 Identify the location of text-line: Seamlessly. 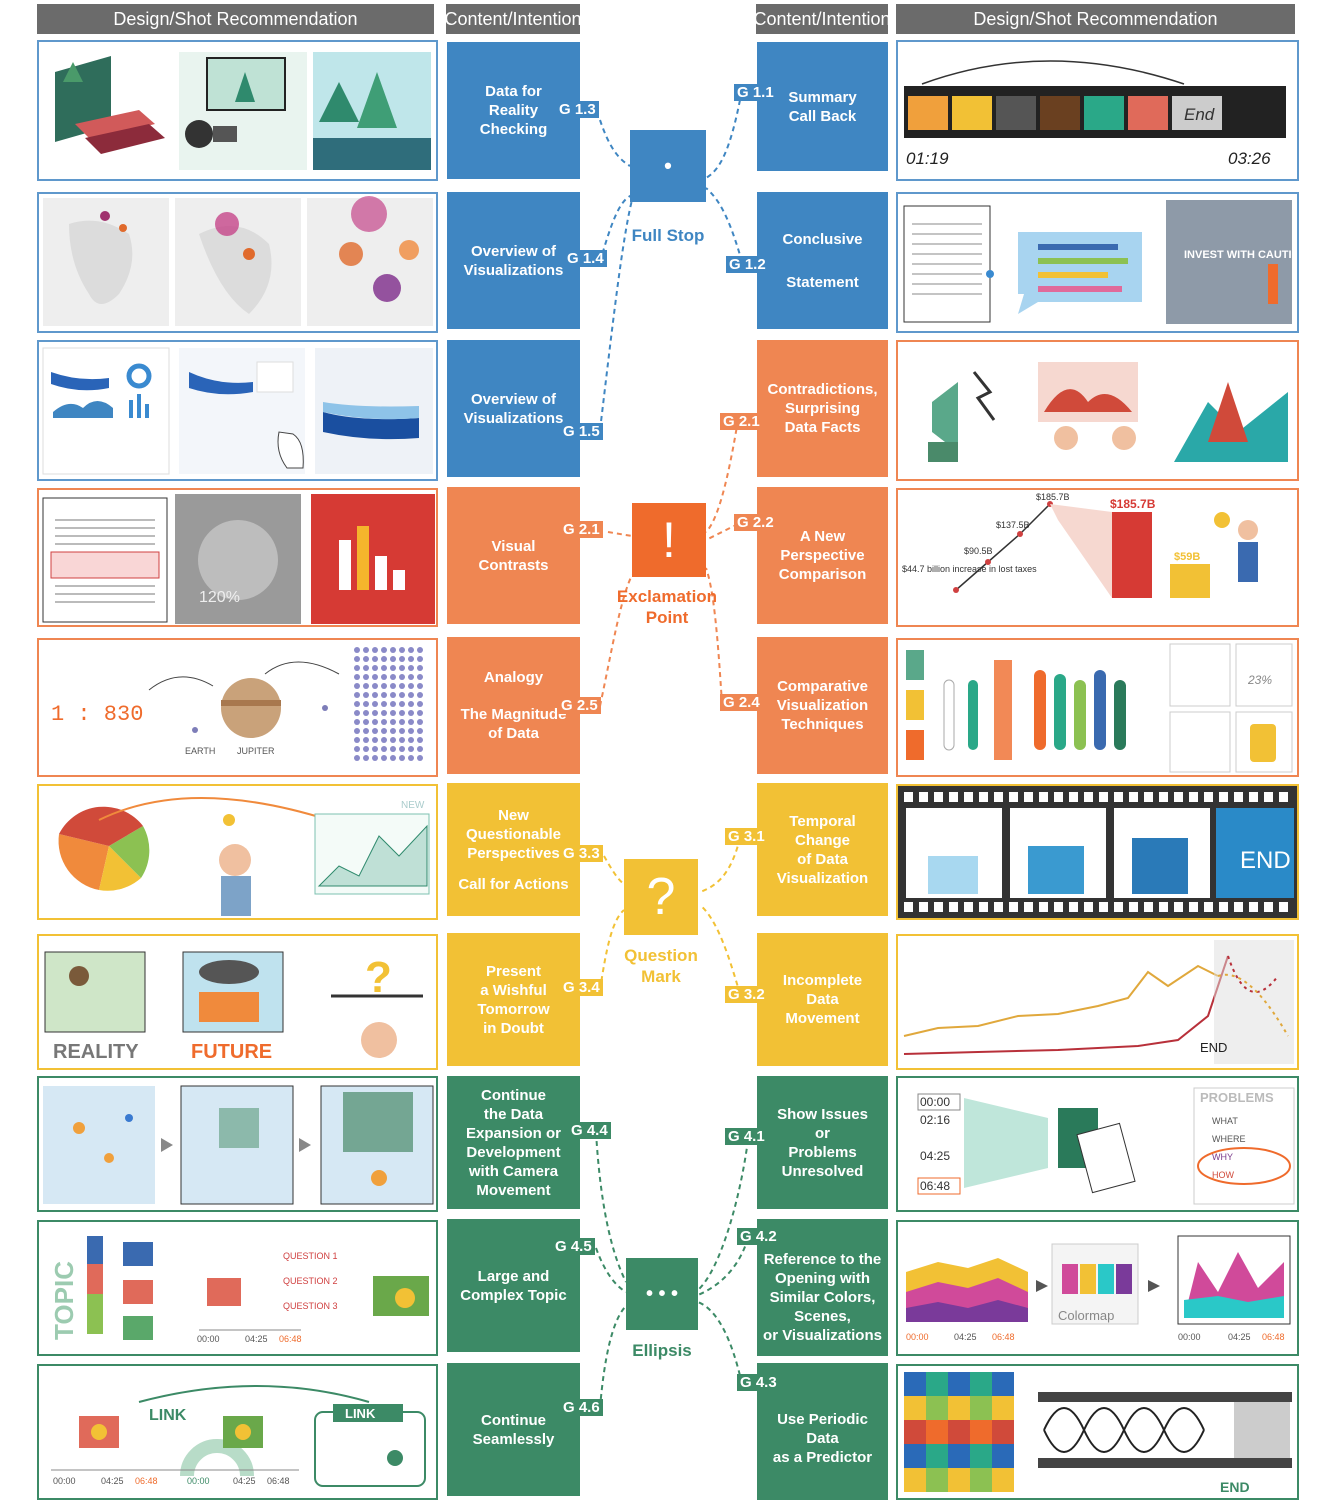
(513, 1439).